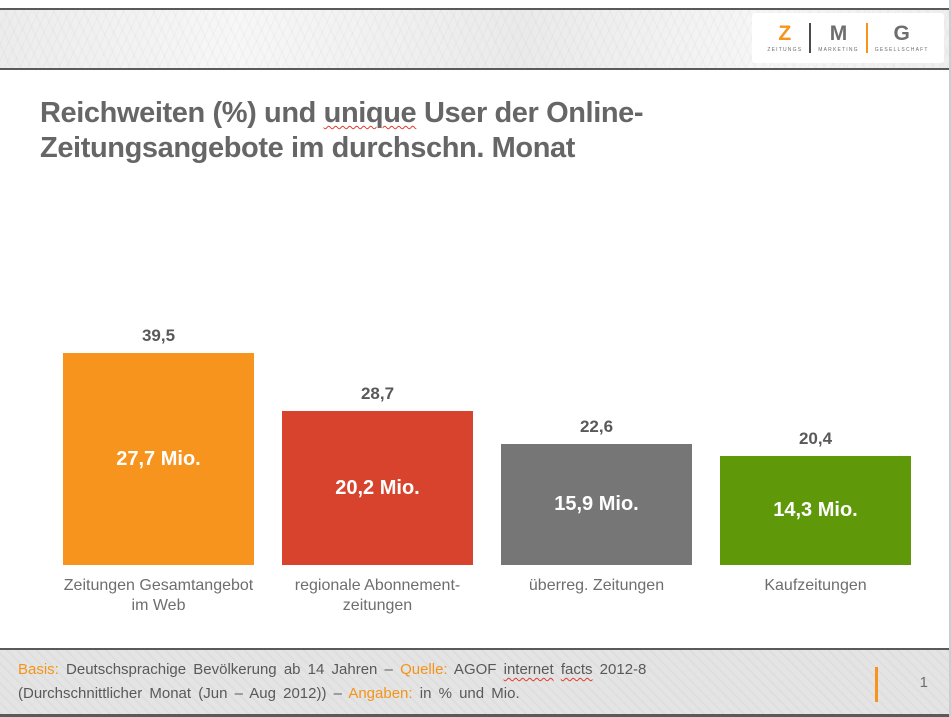  What do you see at coordinates (530, 113) in the screenshot?
I see `text-segment: User der Online-` at bounding box center [530, 113].